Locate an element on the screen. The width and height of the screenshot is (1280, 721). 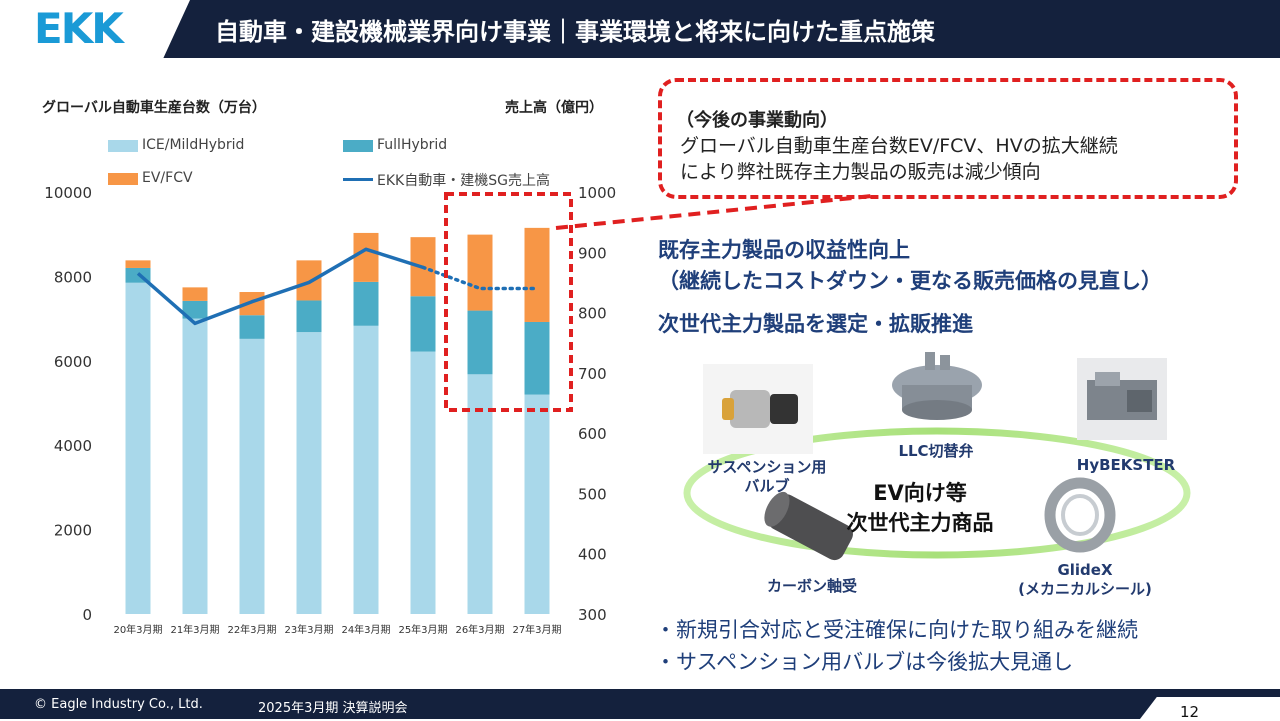
x-axis-tick-label: 21年3月期 is located at coordinates (194, 629).